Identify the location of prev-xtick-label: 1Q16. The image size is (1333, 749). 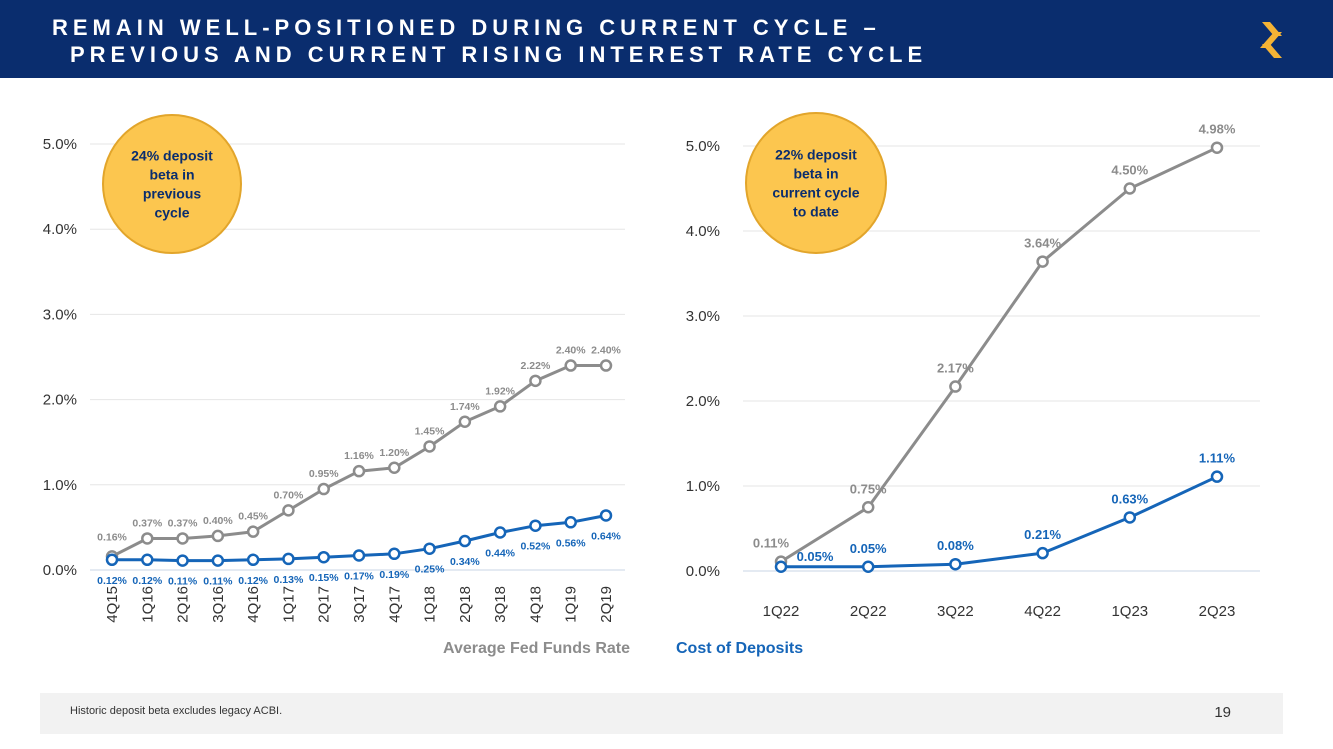
(147, 604).